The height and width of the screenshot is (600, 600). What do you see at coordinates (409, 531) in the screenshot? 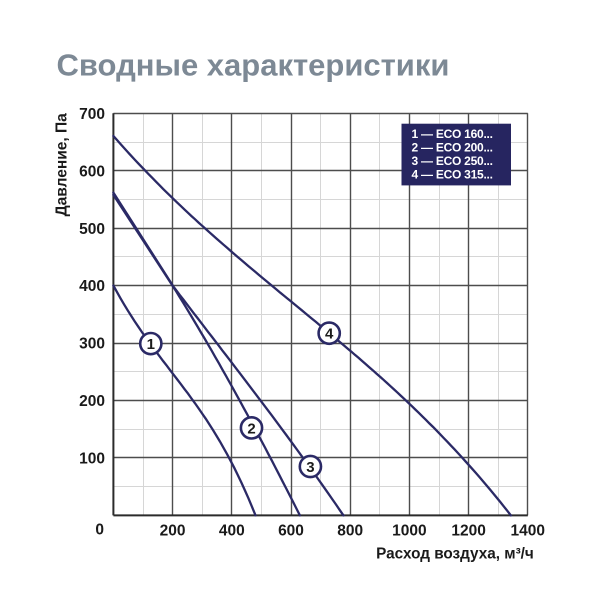
I see `svg-text: 1000` at bounding box center [409, 531].